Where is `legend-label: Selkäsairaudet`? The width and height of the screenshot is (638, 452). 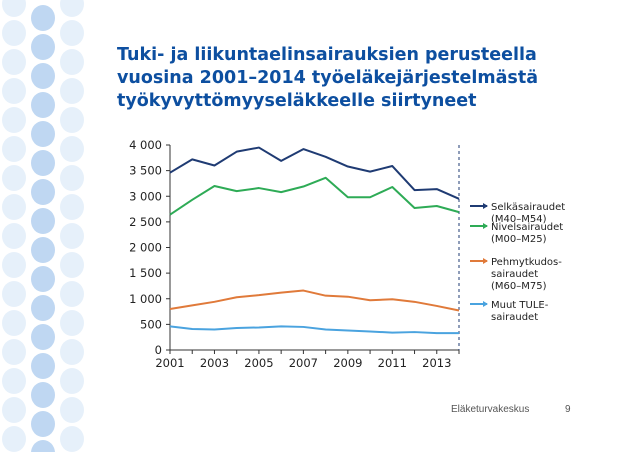
legend-label: Selkäsairaudet is located at coordinates (528, 207).